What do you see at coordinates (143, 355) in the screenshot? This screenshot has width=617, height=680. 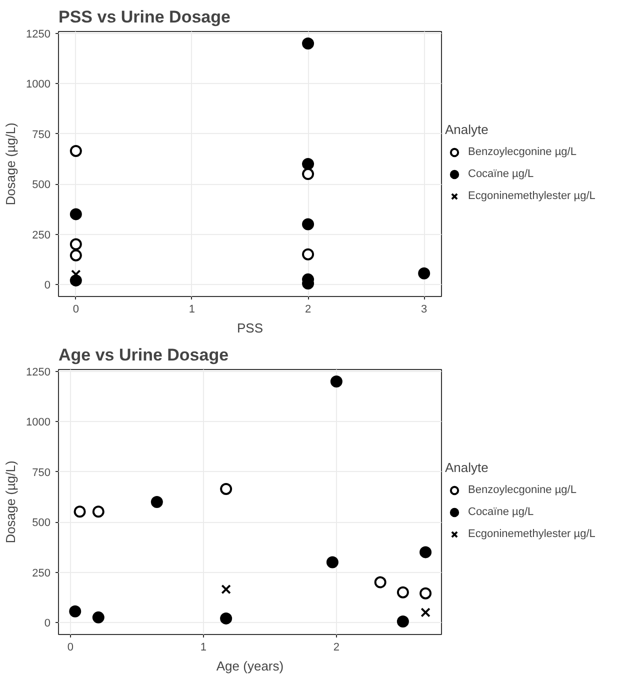 I see `chart-title: Age vs Urine Dosage` at bounding box center [143, 355].